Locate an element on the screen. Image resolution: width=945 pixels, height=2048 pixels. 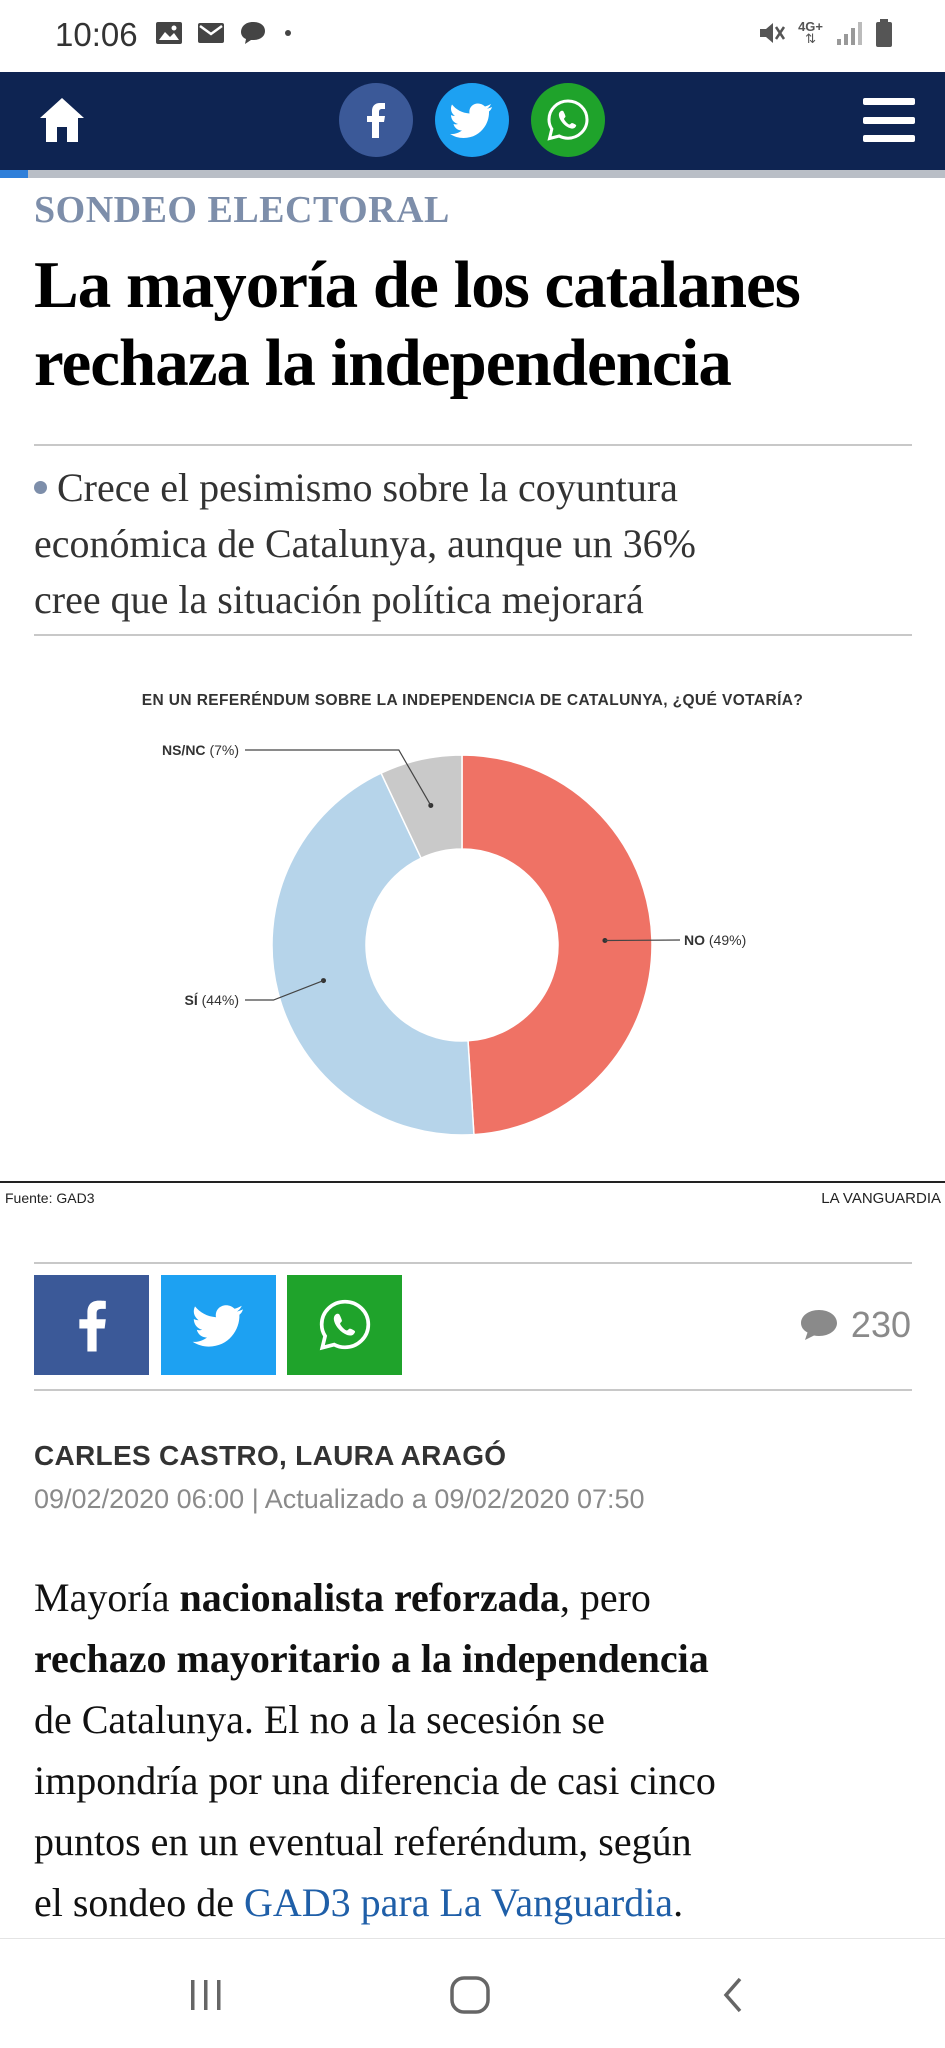
home-circle-icon is located at coordinates (470, 1995).